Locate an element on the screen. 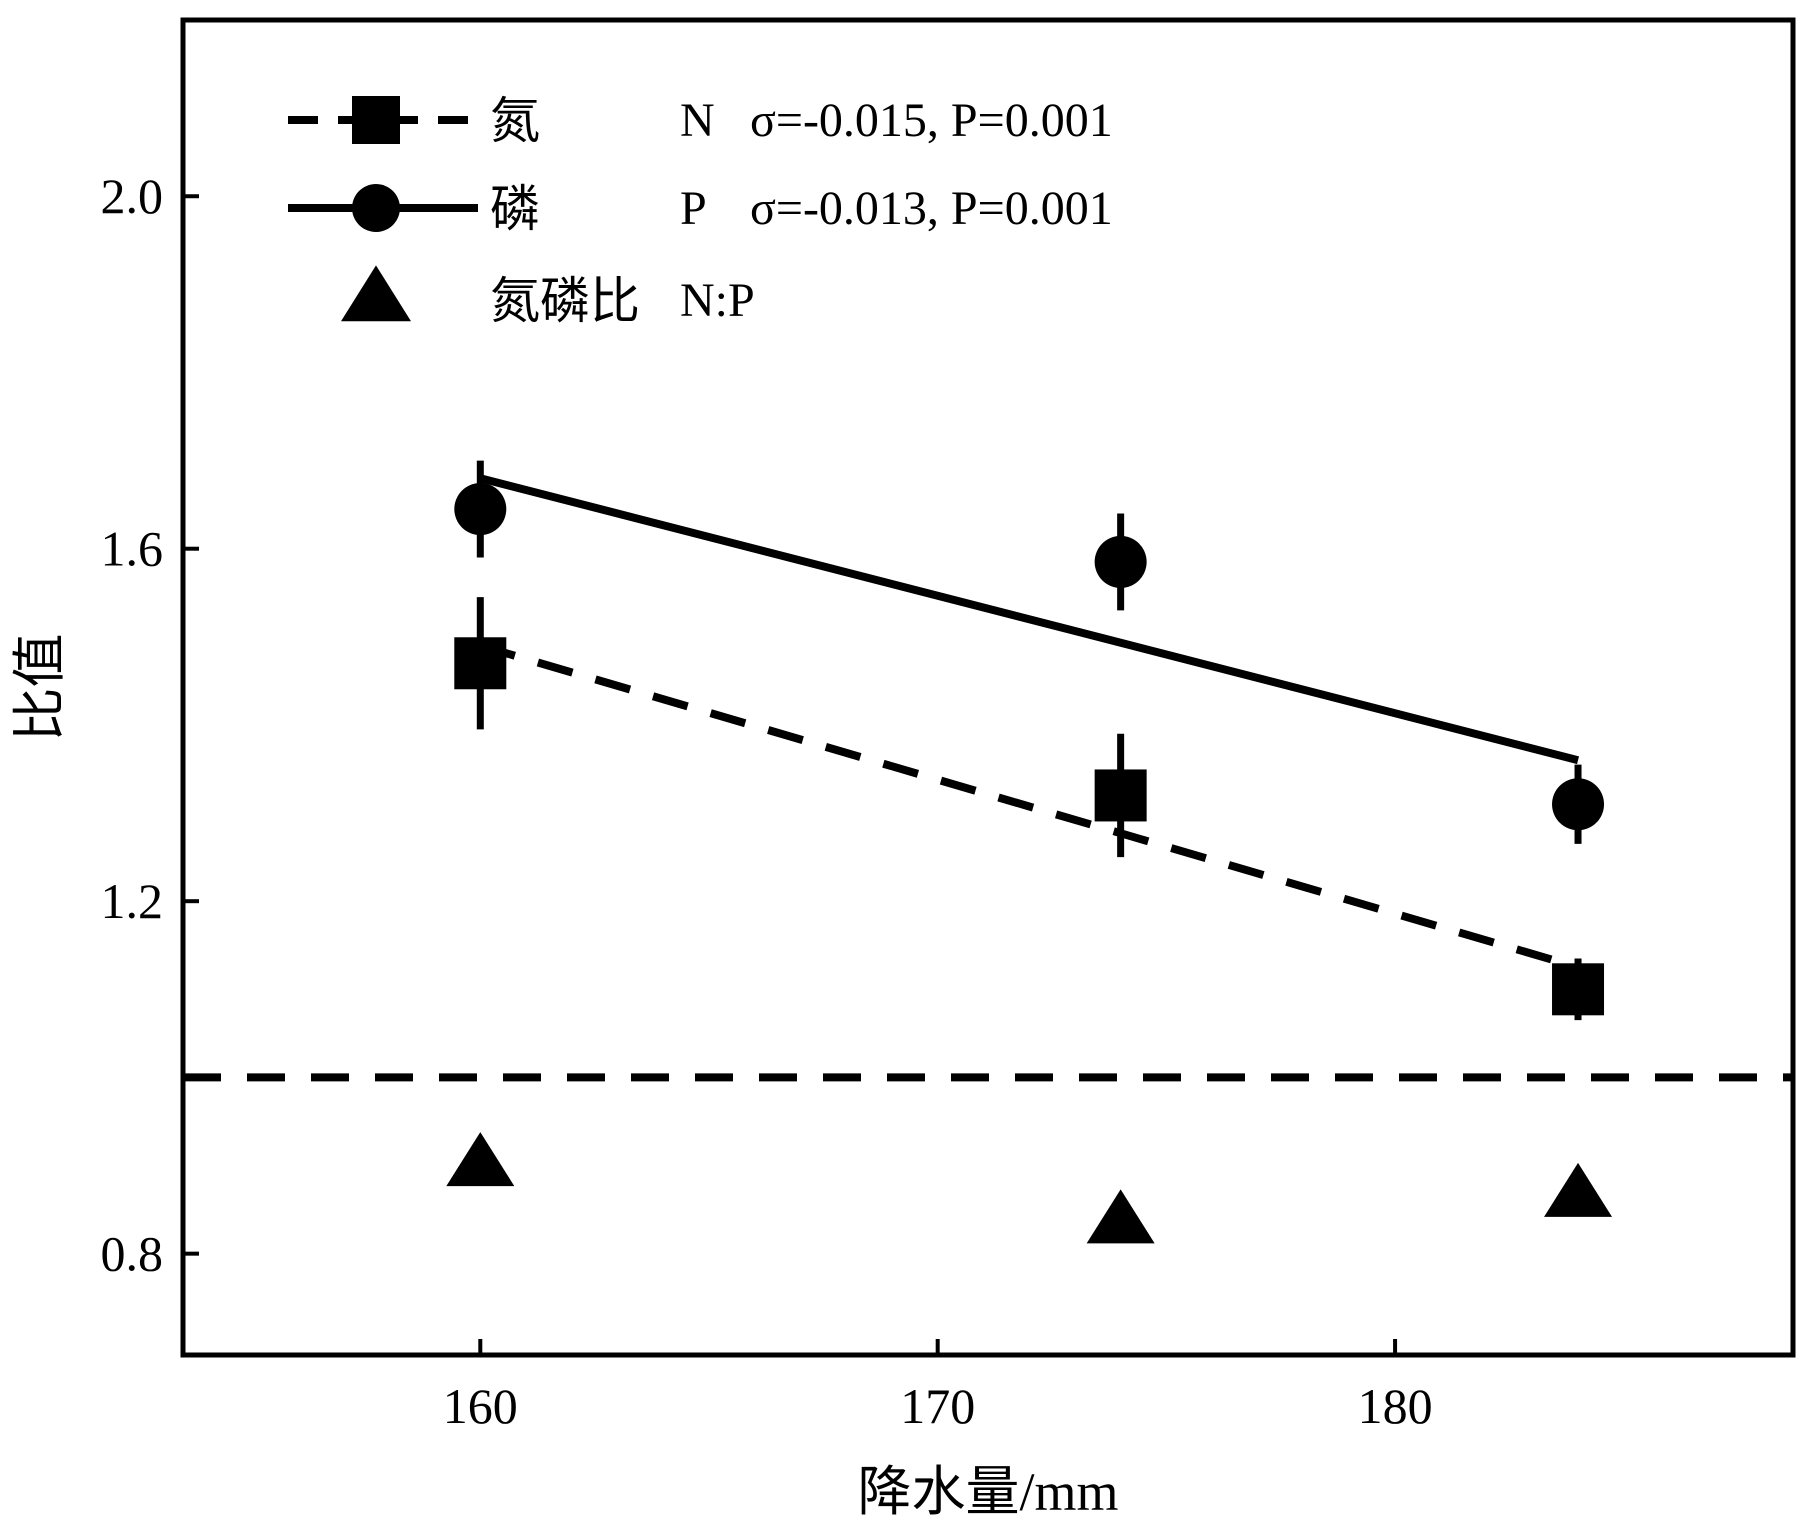 The width and height of the screenshot is (1808, 1535). legend-code: N is located at coordinates (697, 120).